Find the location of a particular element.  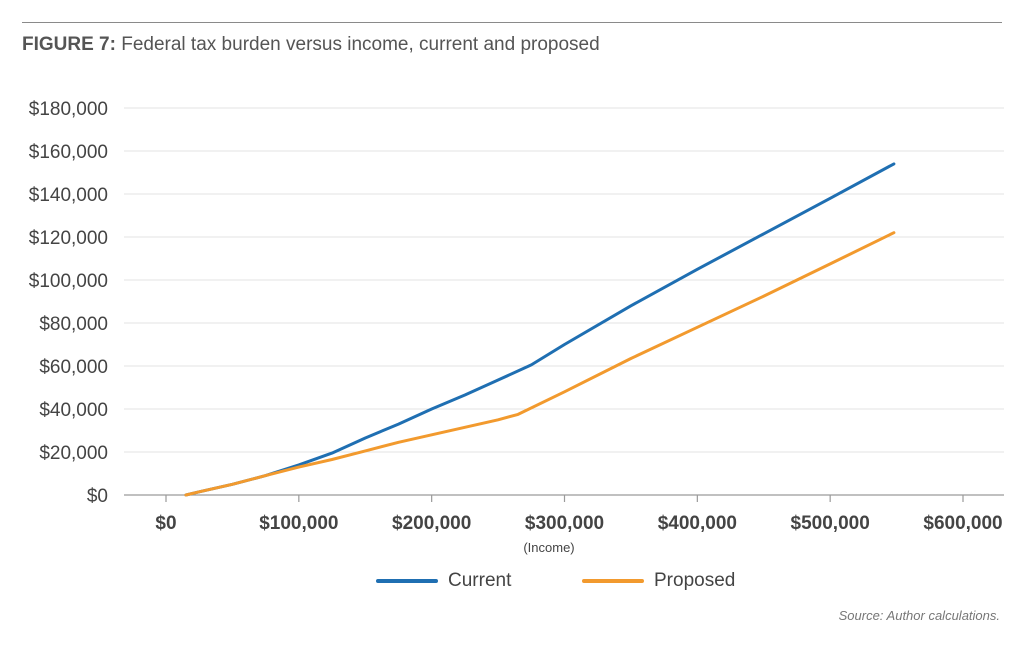

y-tick-label: $100,000 is located at coordinates (68, 281).